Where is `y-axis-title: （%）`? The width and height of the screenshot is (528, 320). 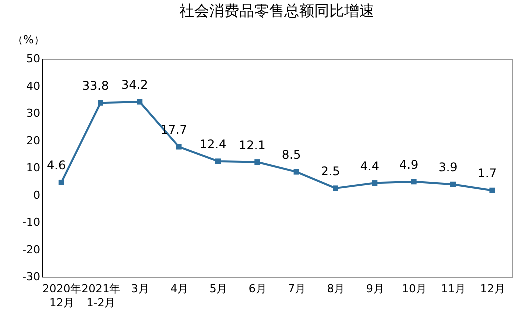 y-axis-title: （%） is located at coordinates (28, 40).